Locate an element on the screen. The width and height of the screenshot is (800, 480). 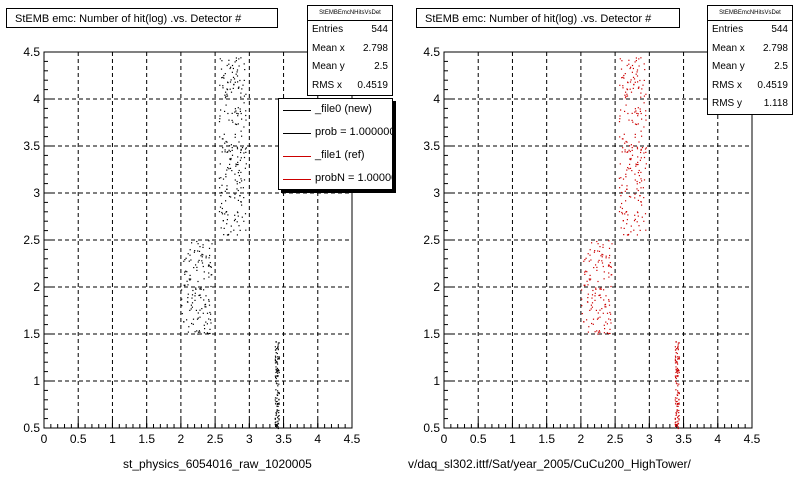
y-tick-label: 1 is located at coordinates (36, 381).